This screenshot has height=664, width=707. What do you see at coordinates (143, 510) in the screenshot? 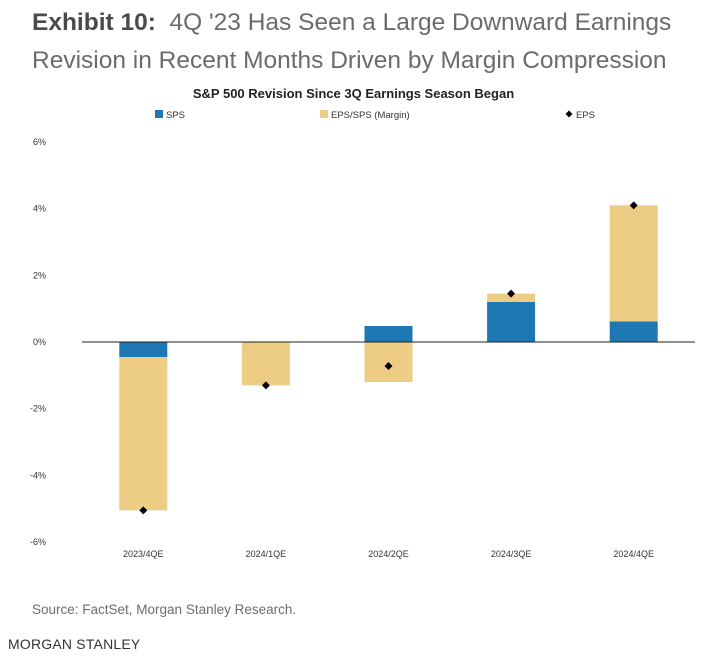
I see `eps-marker-2023-4qe` at bounding box center [143, 510].